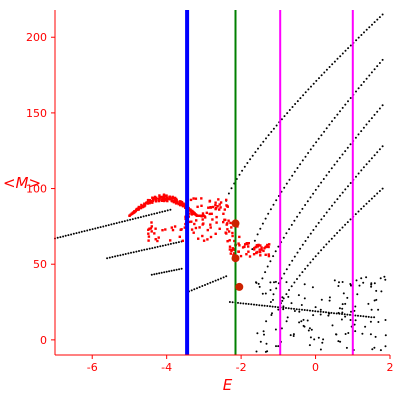 The image size is (400, 400). What do you see at coordinates (36, 189) in the screenshot?
I see `y-tick-label: 100` at bounding box center [36, 189].